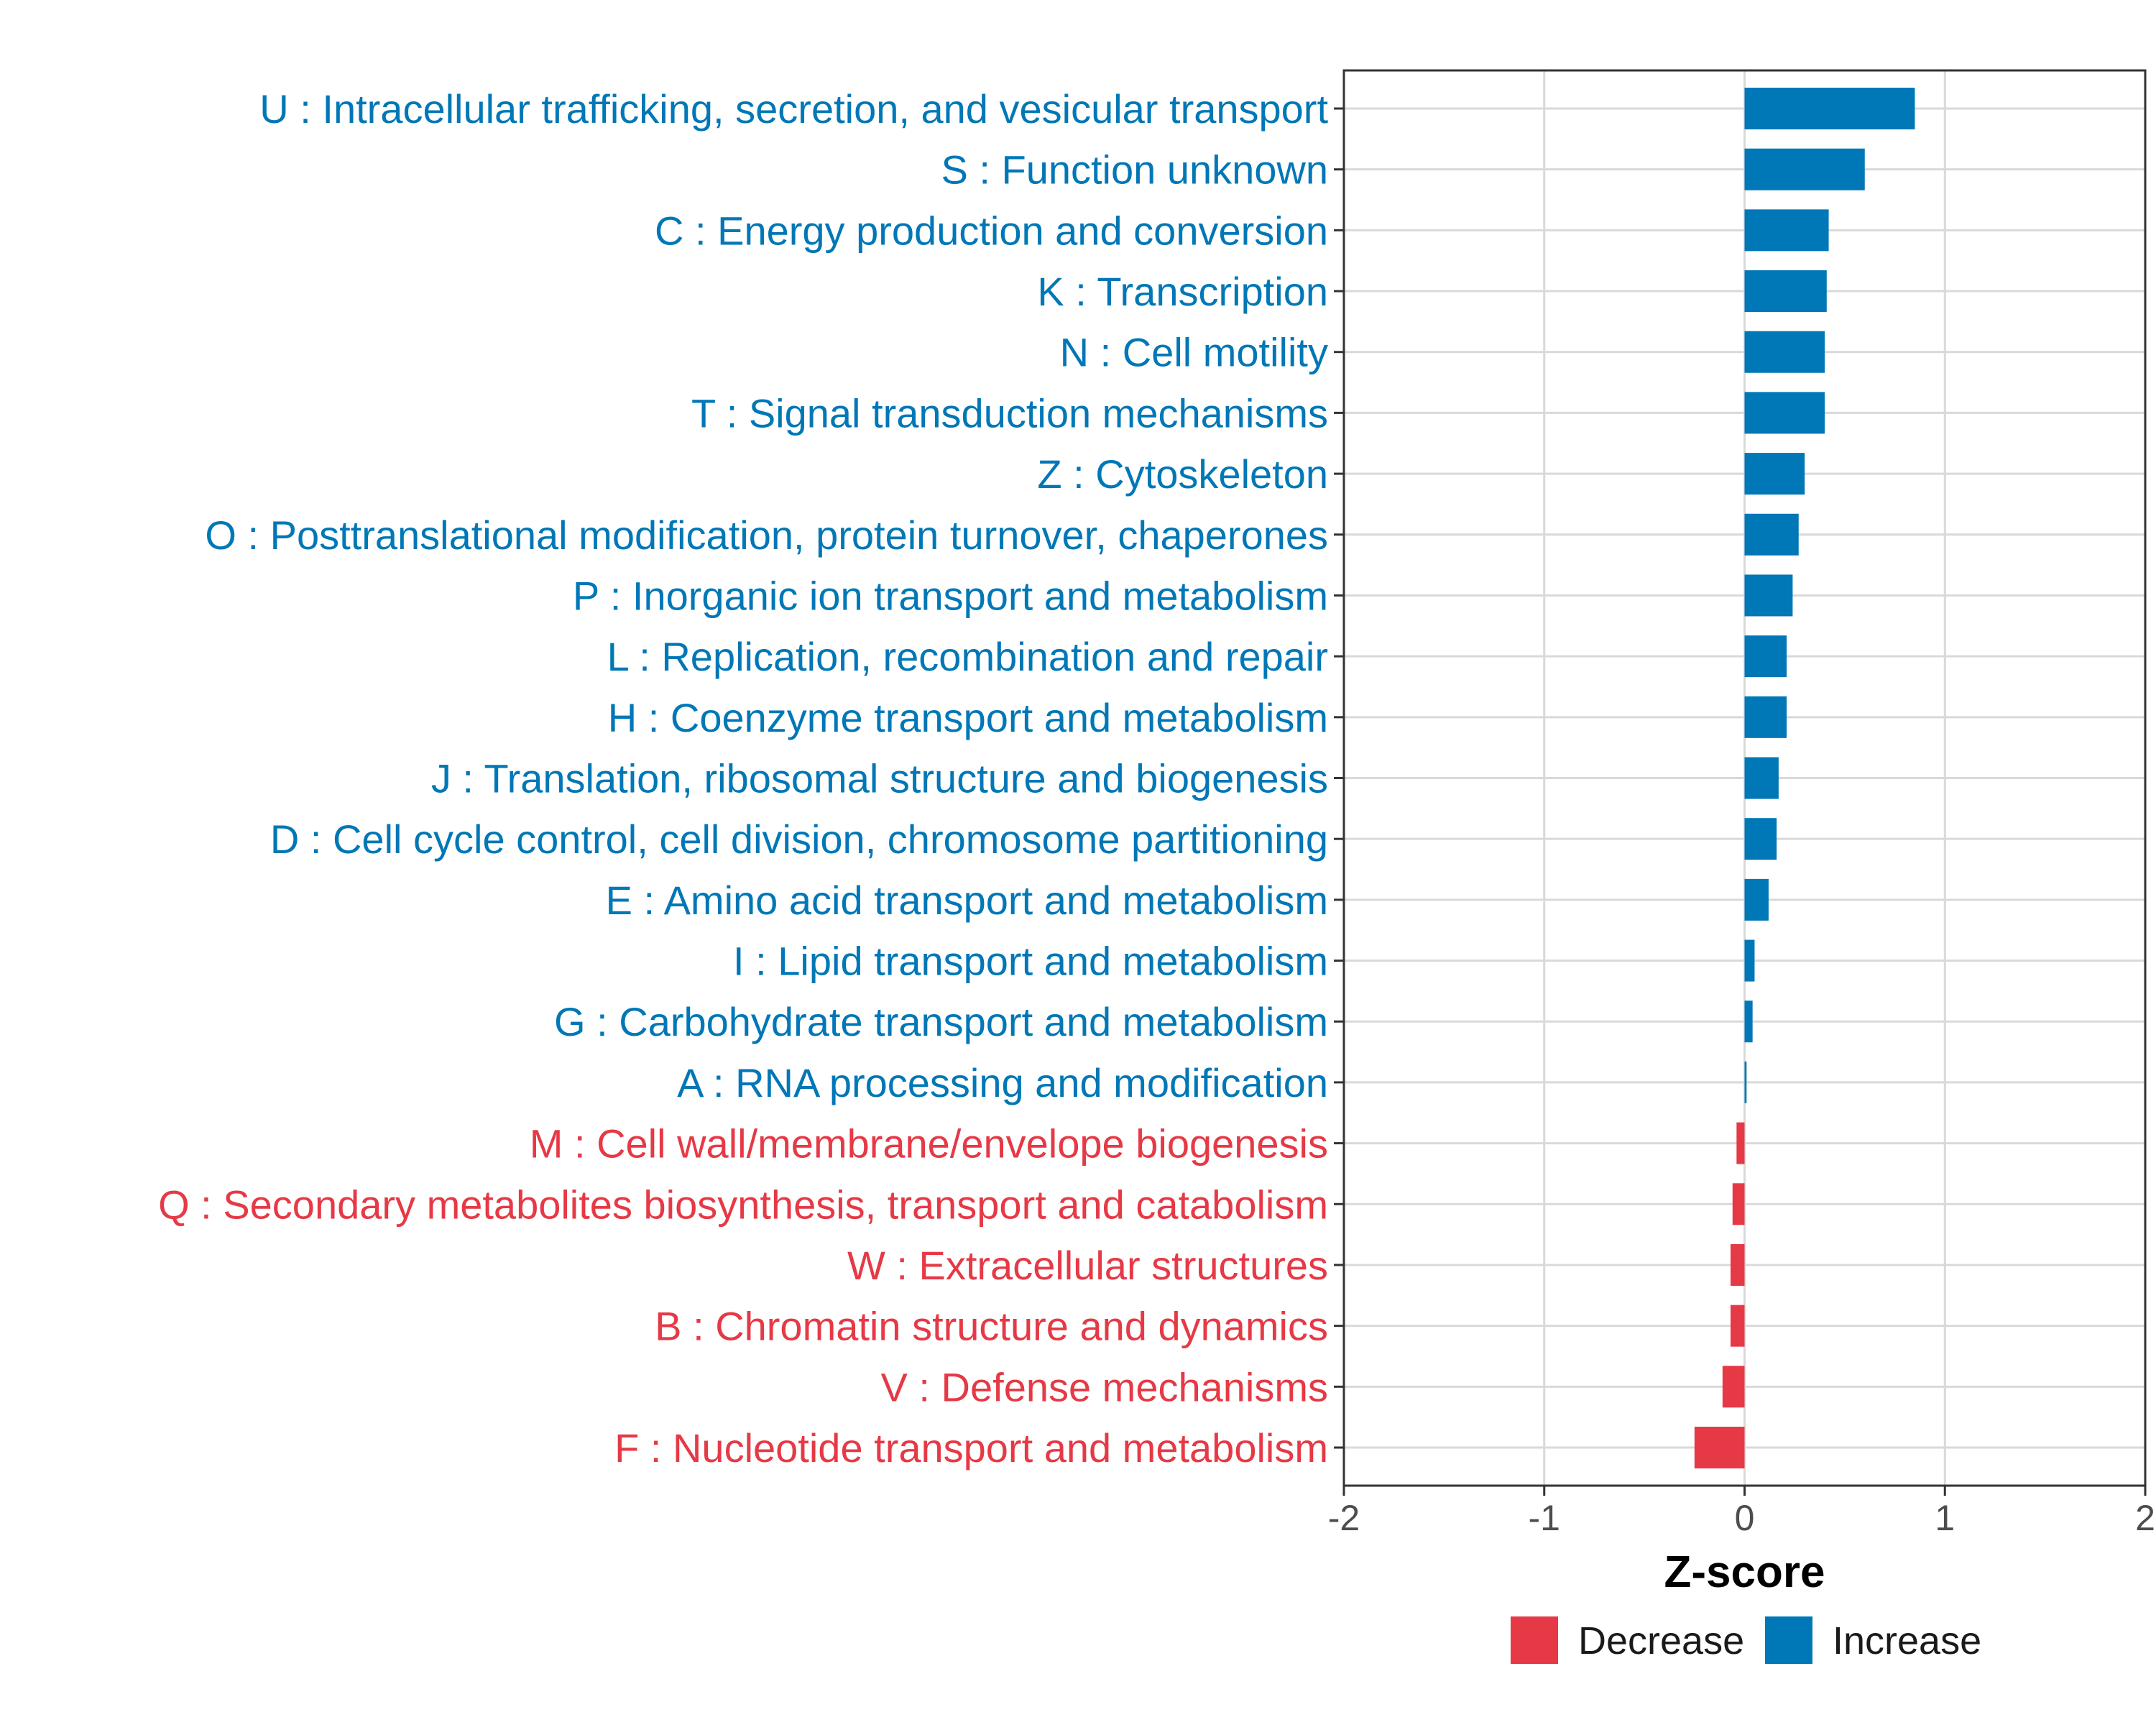 This screenshot has width=2156, height=1725. What do you see at coordinates (1745, 1518) in the screenshot?
I see `x-tick-label: 0` at bounding box center [1745, 1518].